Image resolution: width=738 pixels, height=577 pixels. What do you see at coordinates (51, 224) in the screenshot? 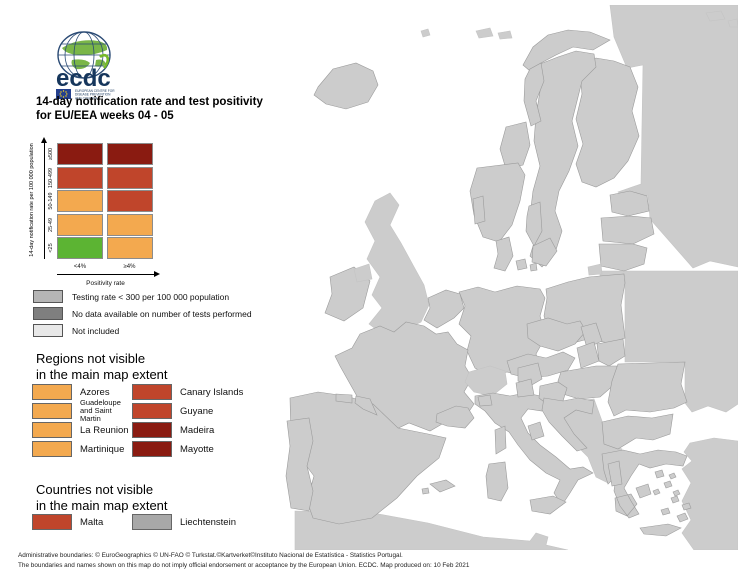
I see `matrix-row-label: 25-49` at bounding box center [51, 224].